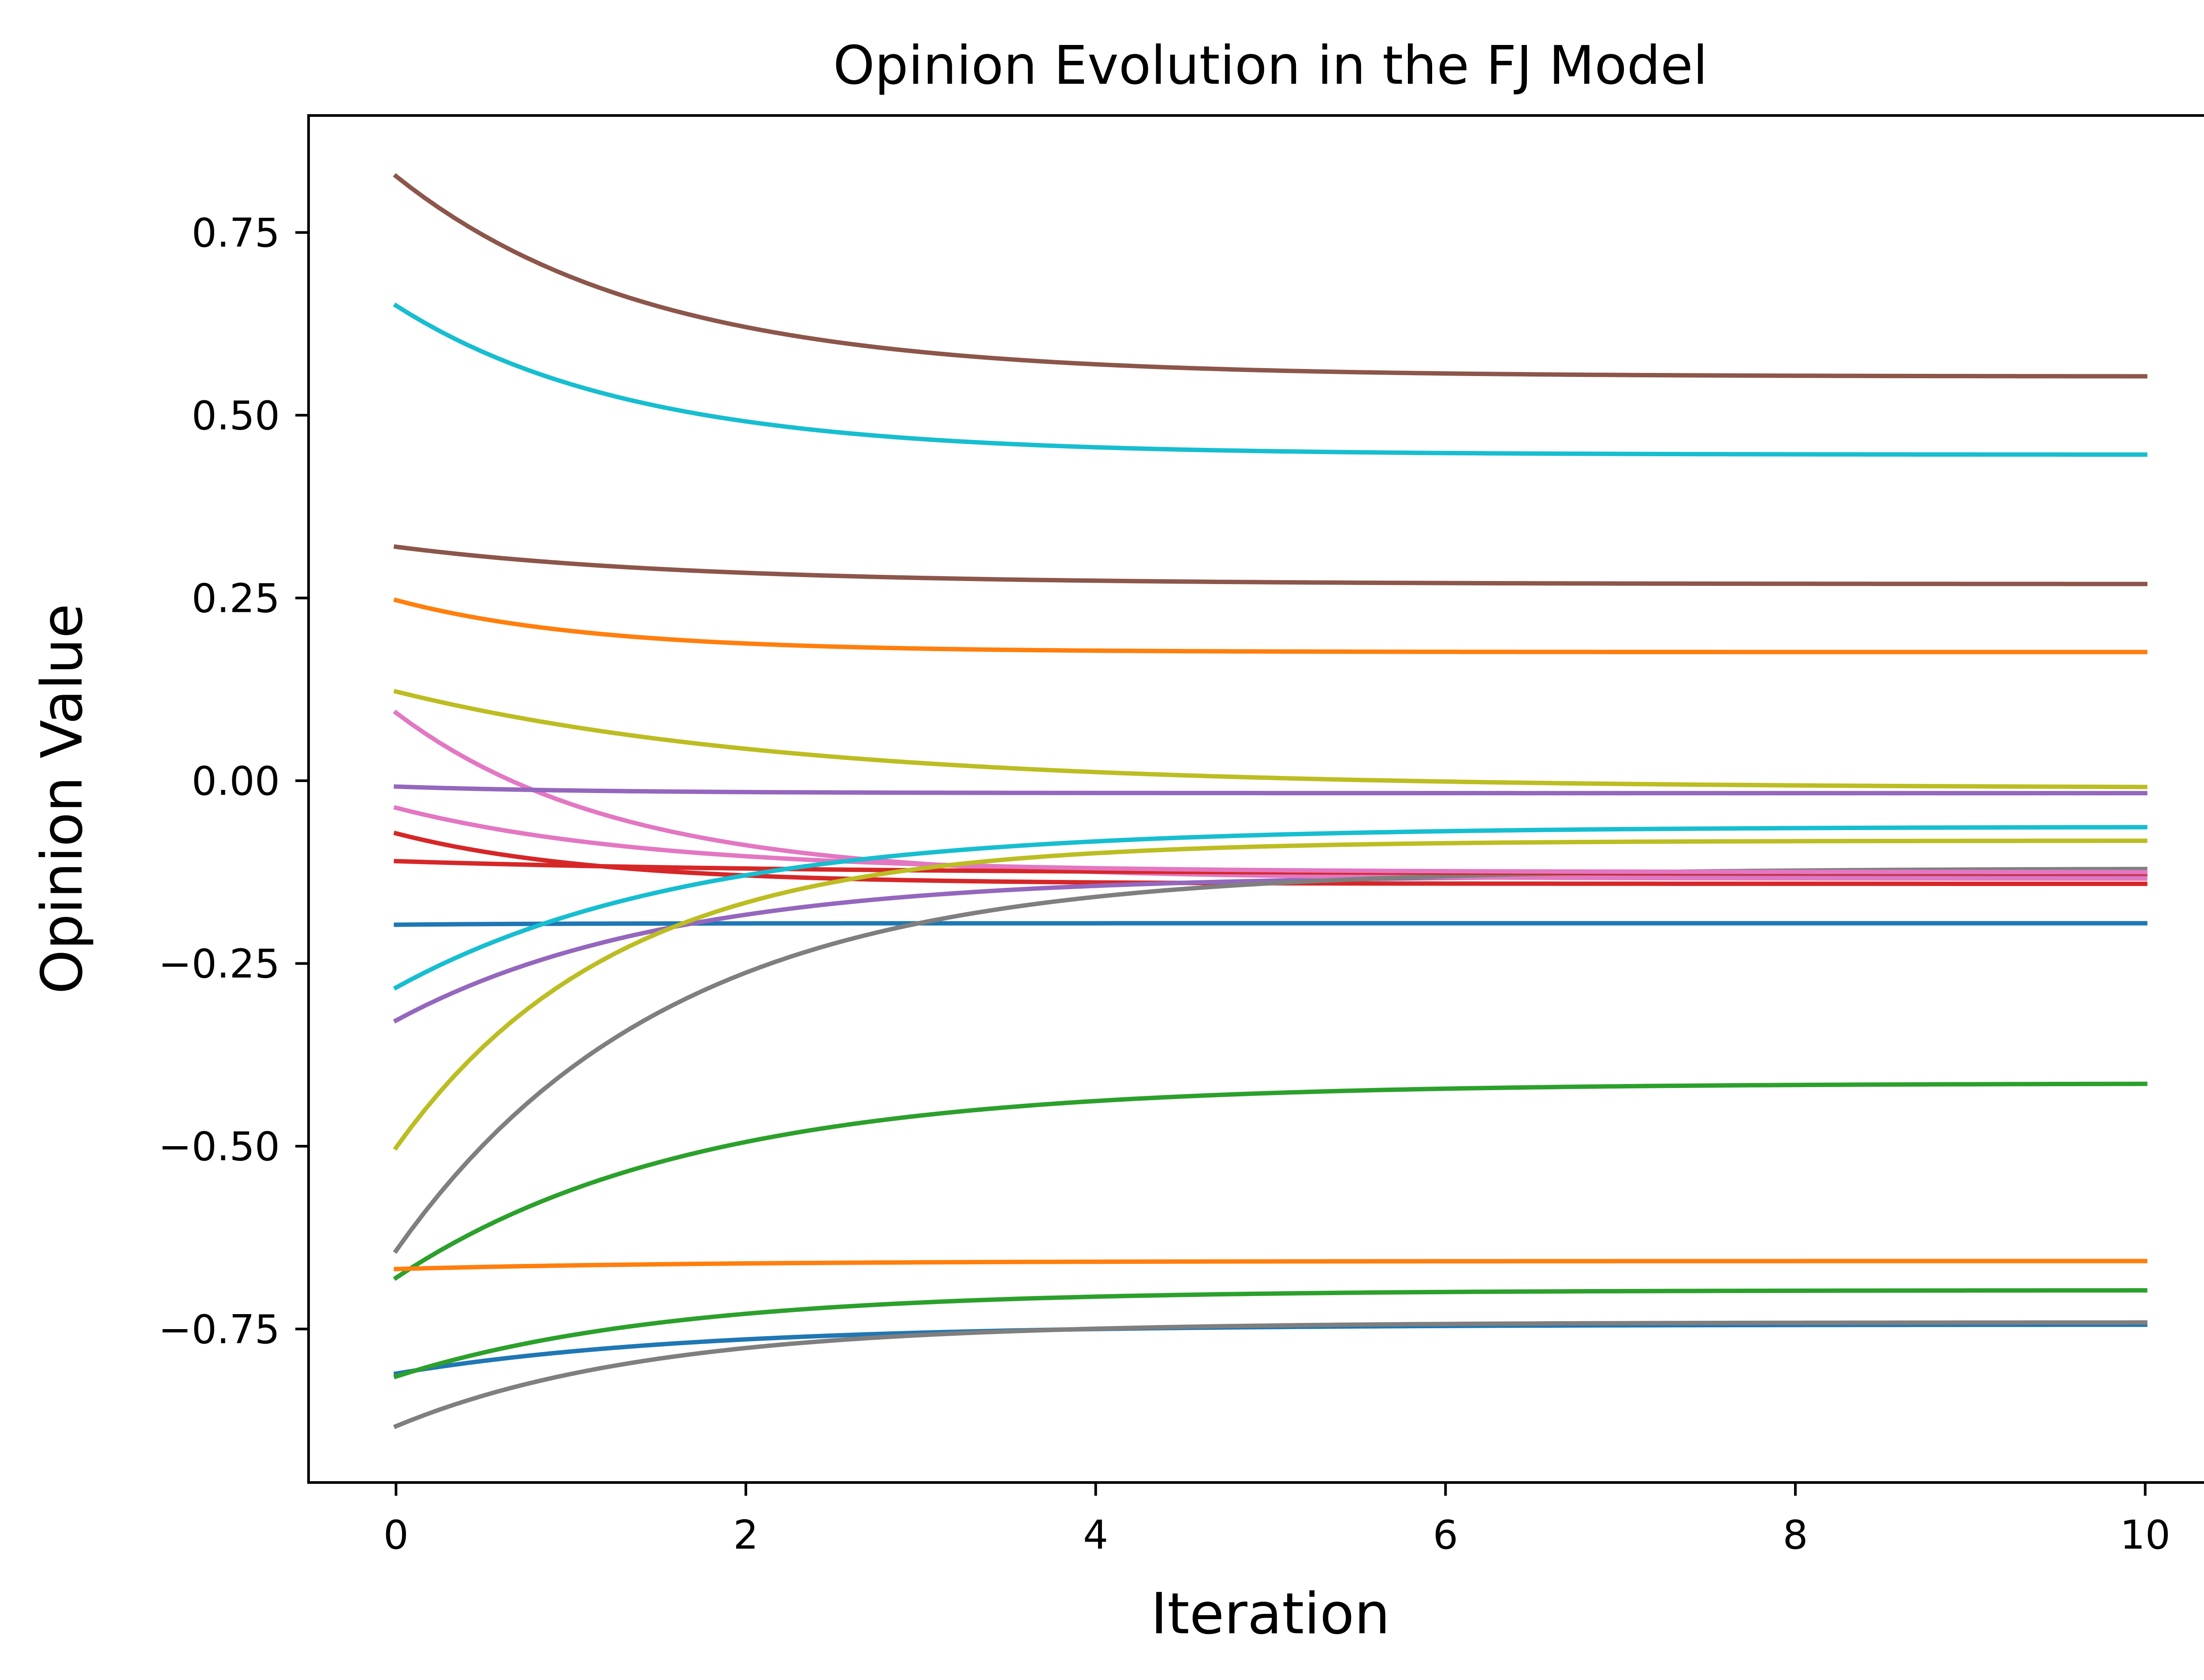 The height and width of the screenshot is (1680, 2204). What do you see at coordinates (1271, 1614) in the screenshot?
I see `x-axis-label: Iteration` at bounding box center [1271, 1614].